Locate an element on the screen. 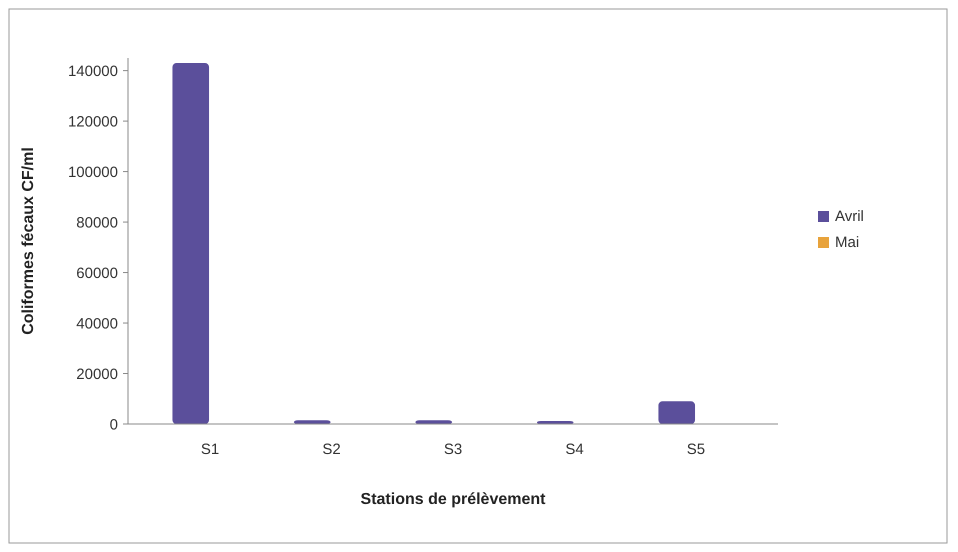  x-tick-label: S5 is located at coordinates (696, 449).